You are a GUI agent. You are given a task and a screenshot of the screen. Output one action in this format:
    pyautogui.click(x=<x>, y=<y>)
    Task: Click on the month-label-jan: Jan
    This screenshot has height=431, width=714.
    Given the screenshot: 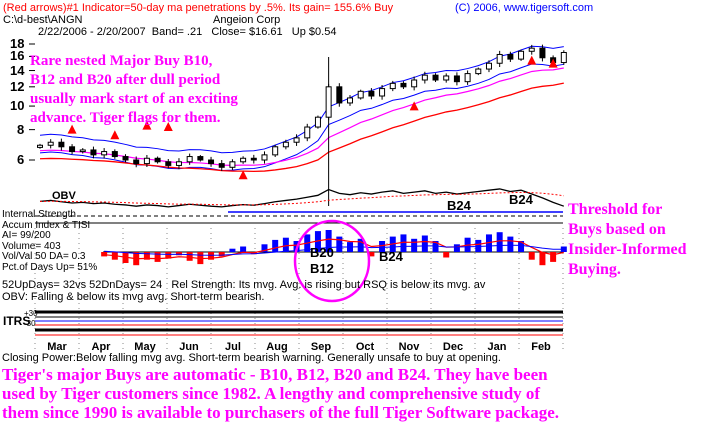 What is the action you would take?
    pyautogui.click(x=497, y=347)
    